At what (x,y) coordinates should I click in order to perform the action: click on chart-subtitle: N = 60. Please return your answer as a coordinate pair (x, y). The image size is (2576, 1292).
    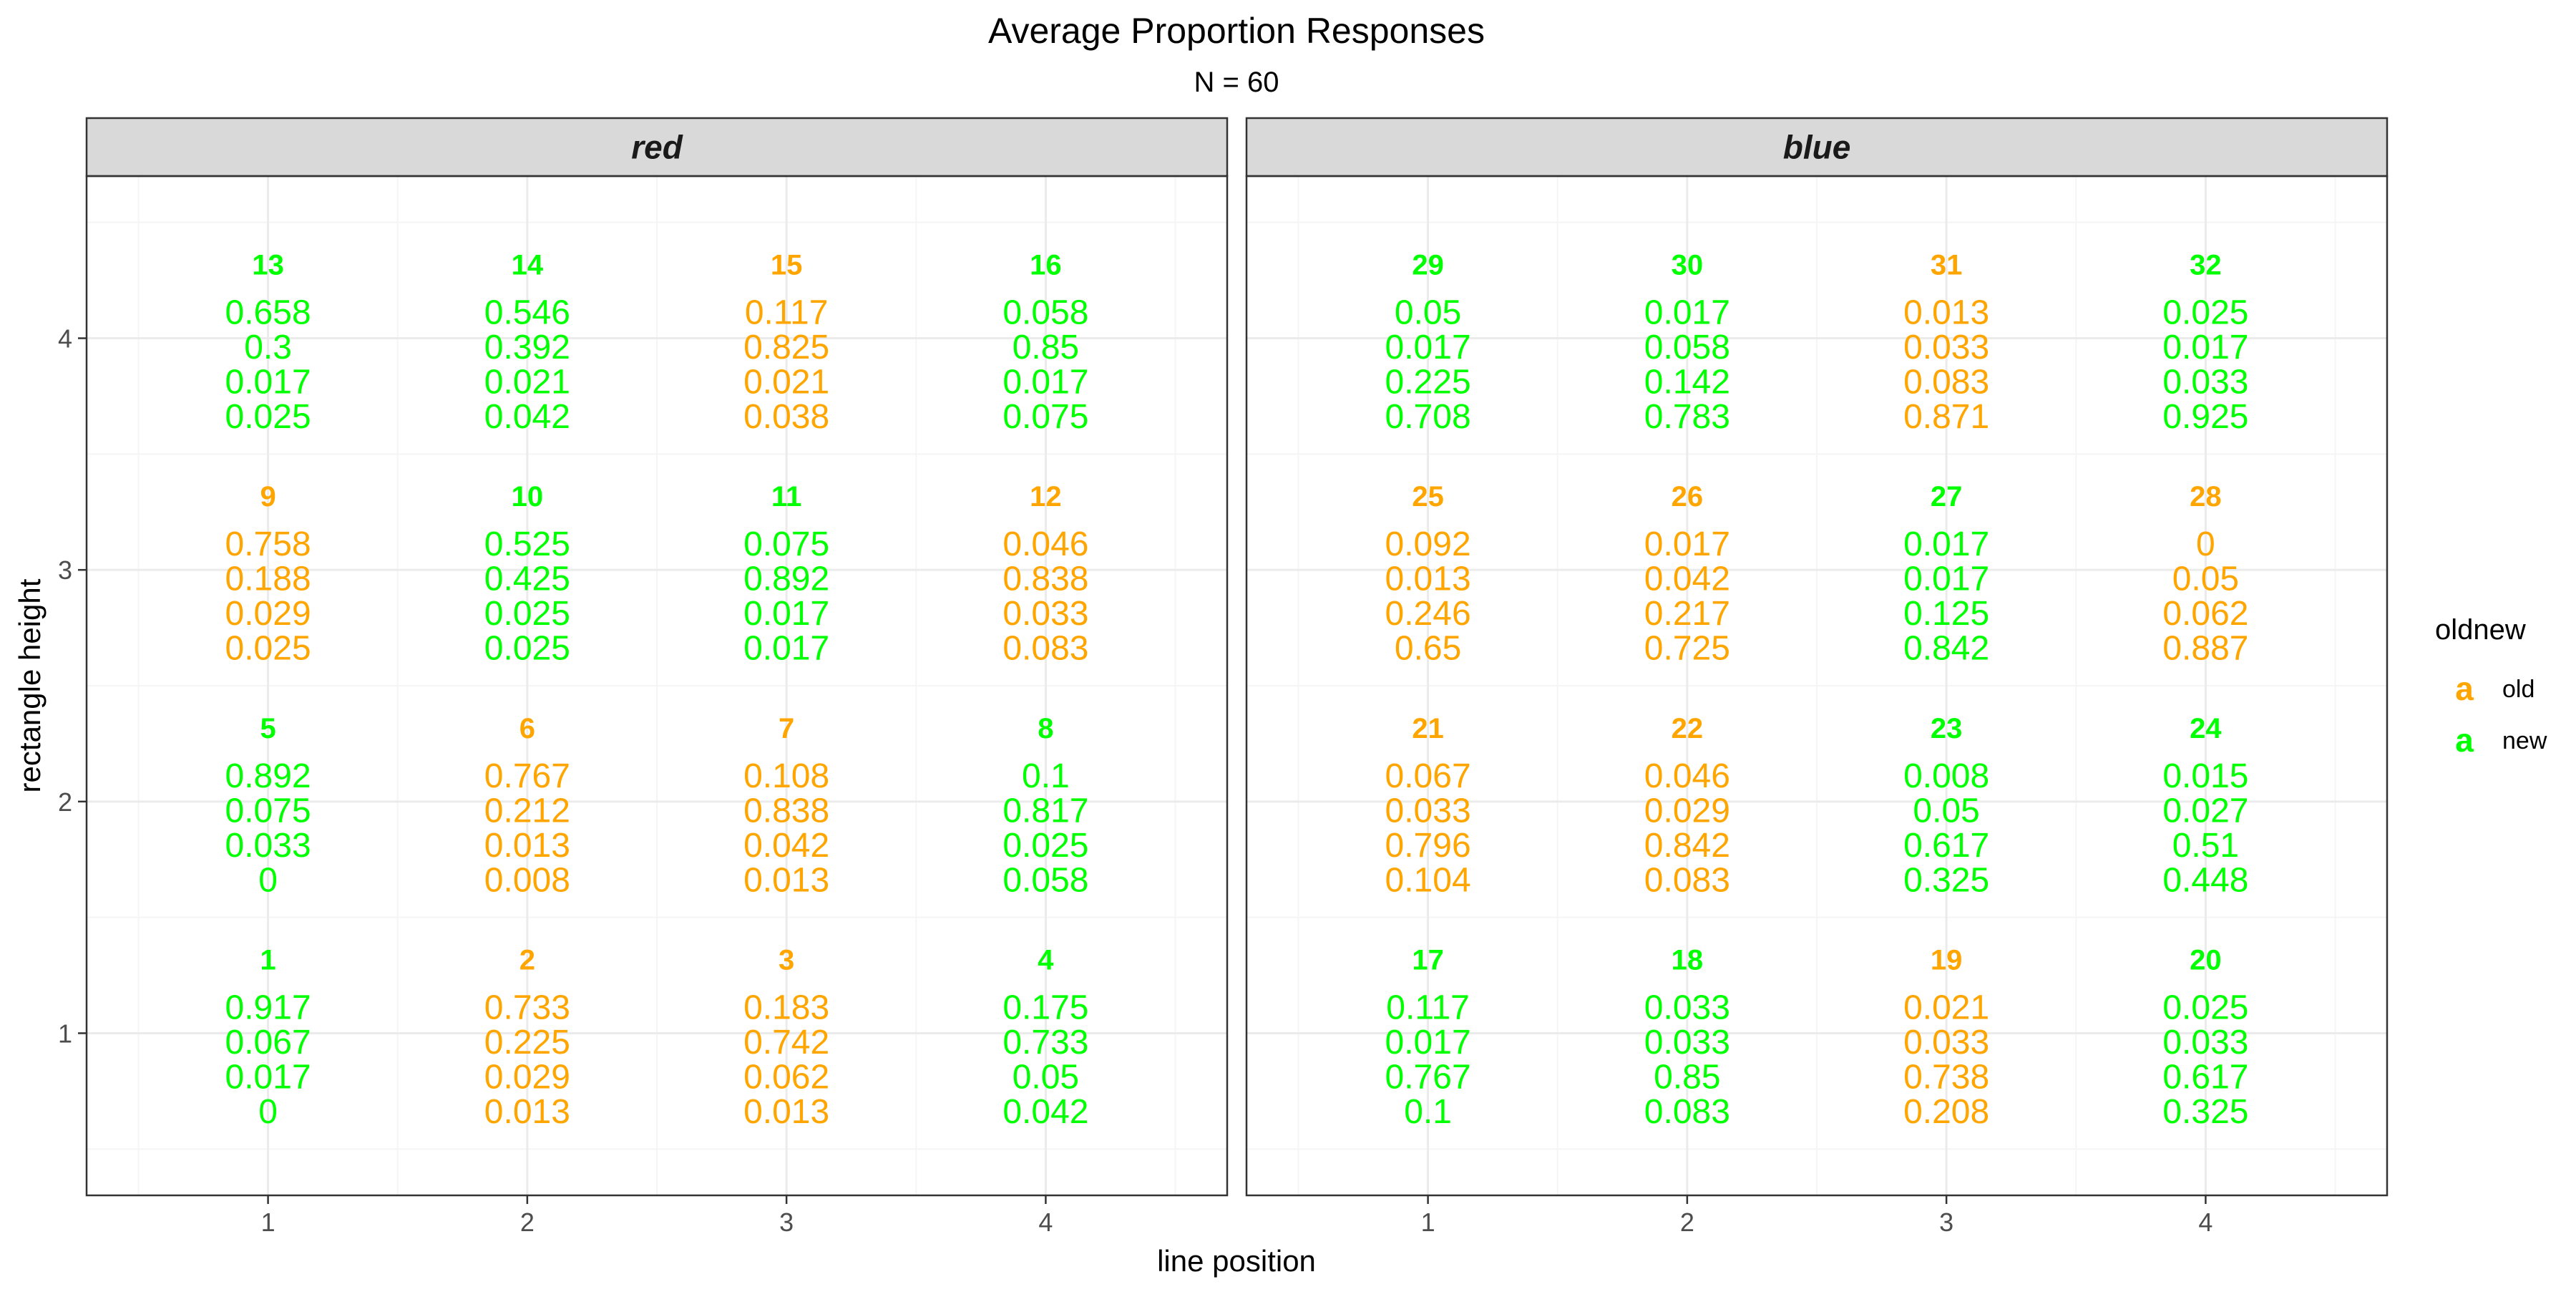
    Looking at the image, I should click on (1236, 82).